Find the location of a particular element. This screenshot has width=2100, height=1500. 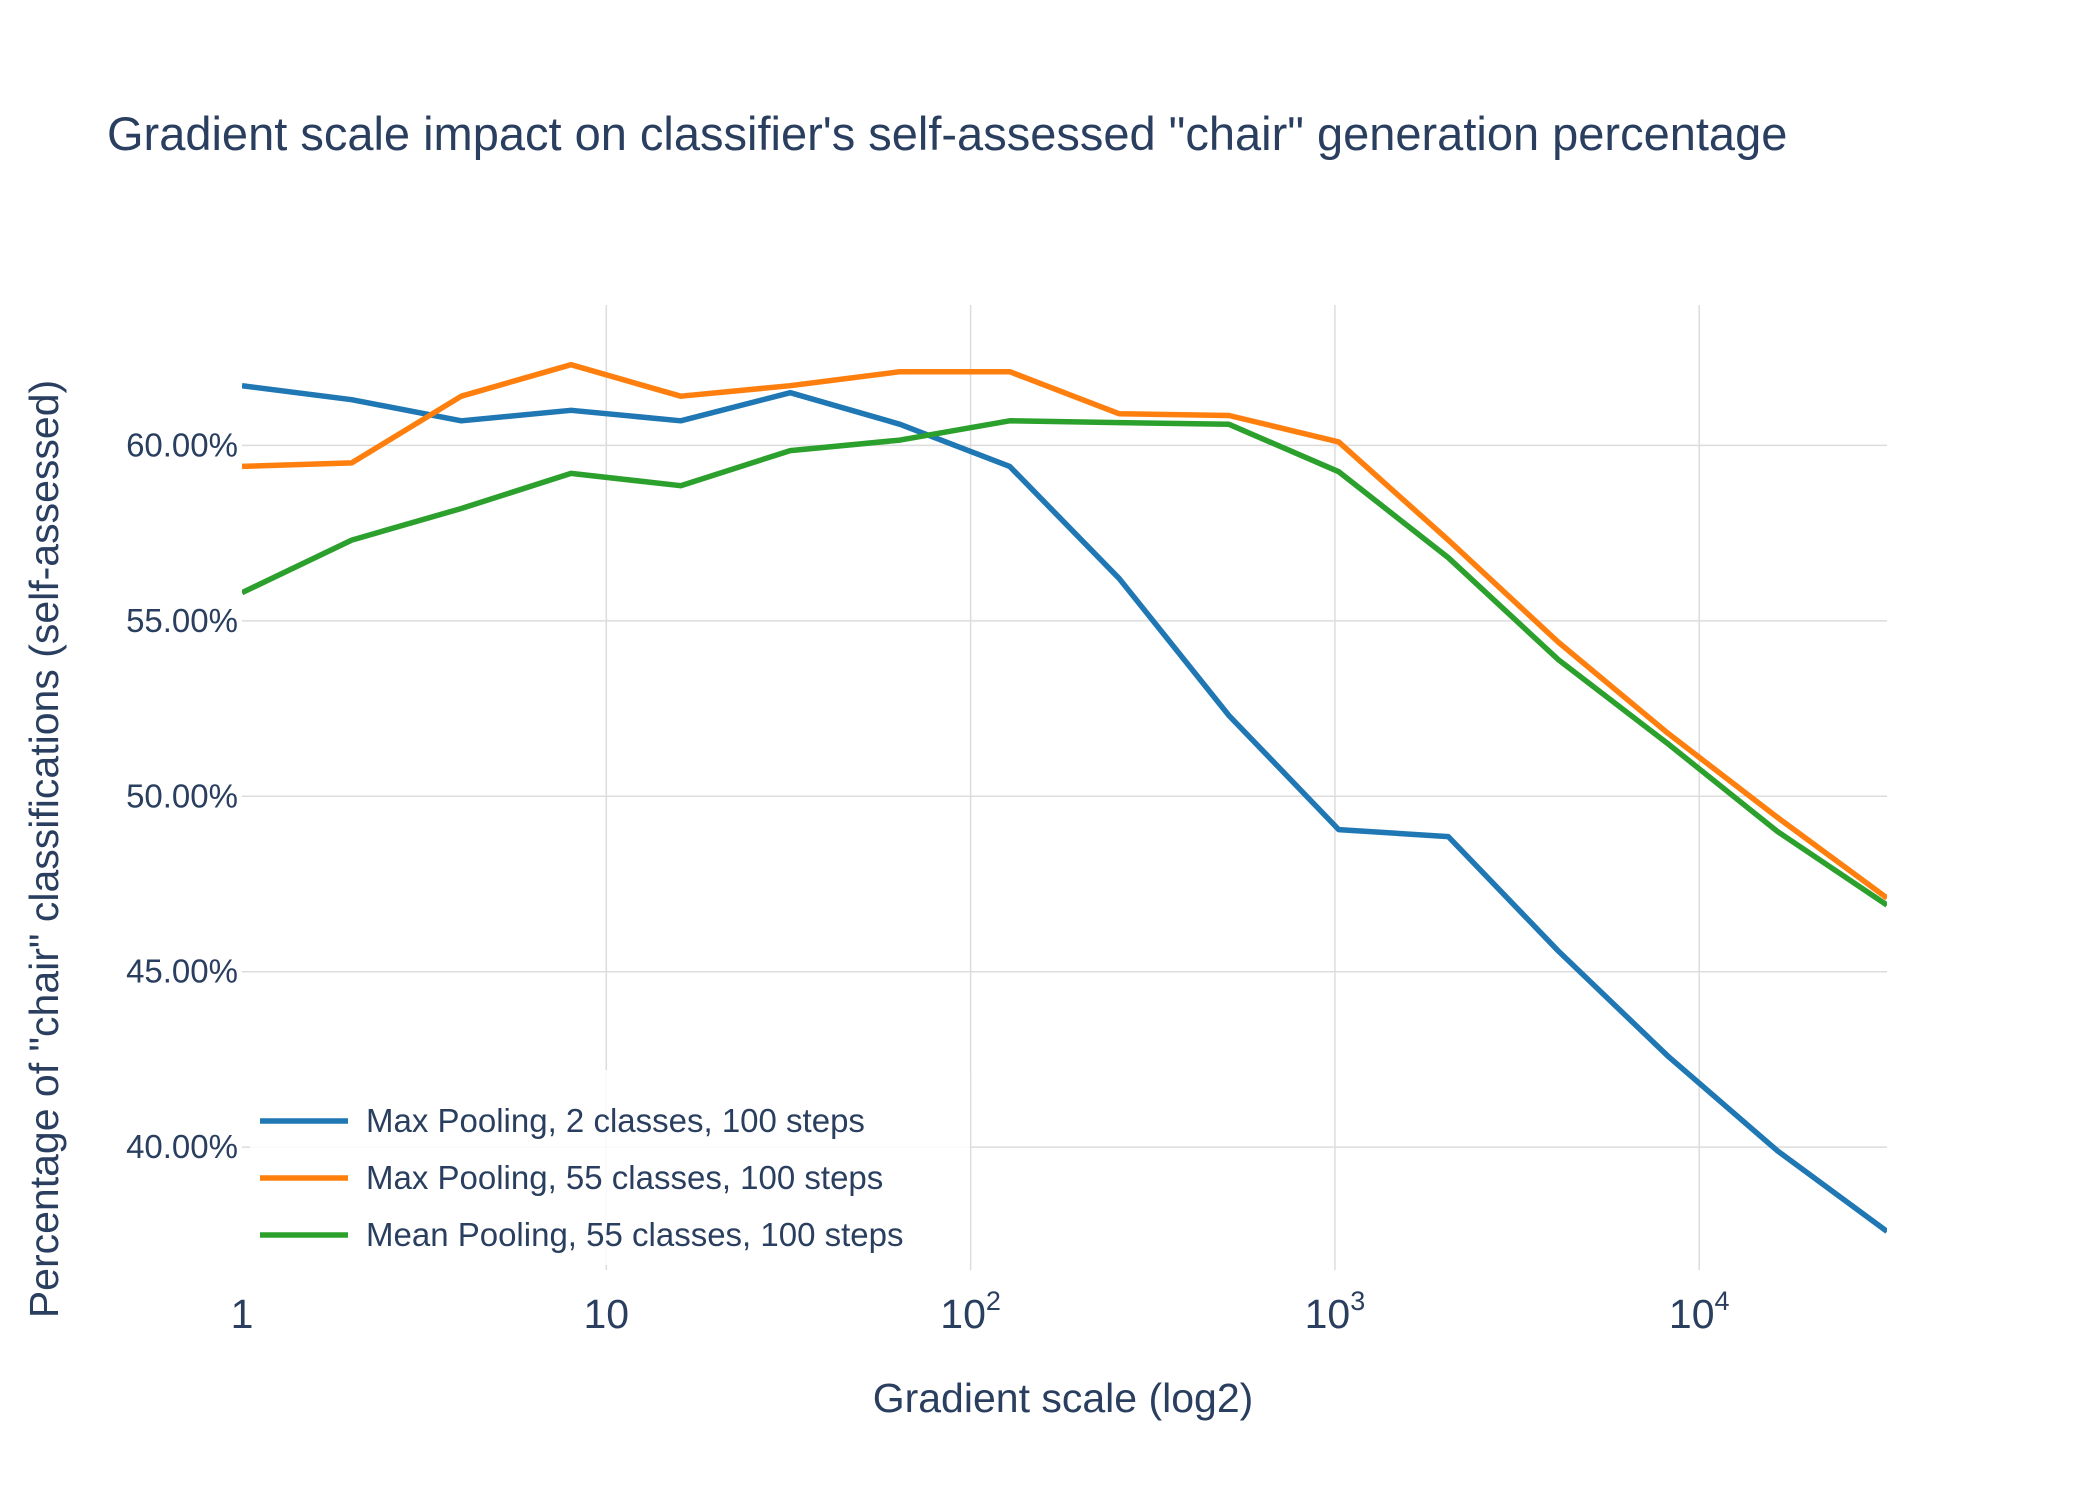

x-tick-label: 10² is located at coordinates (970, 1311).